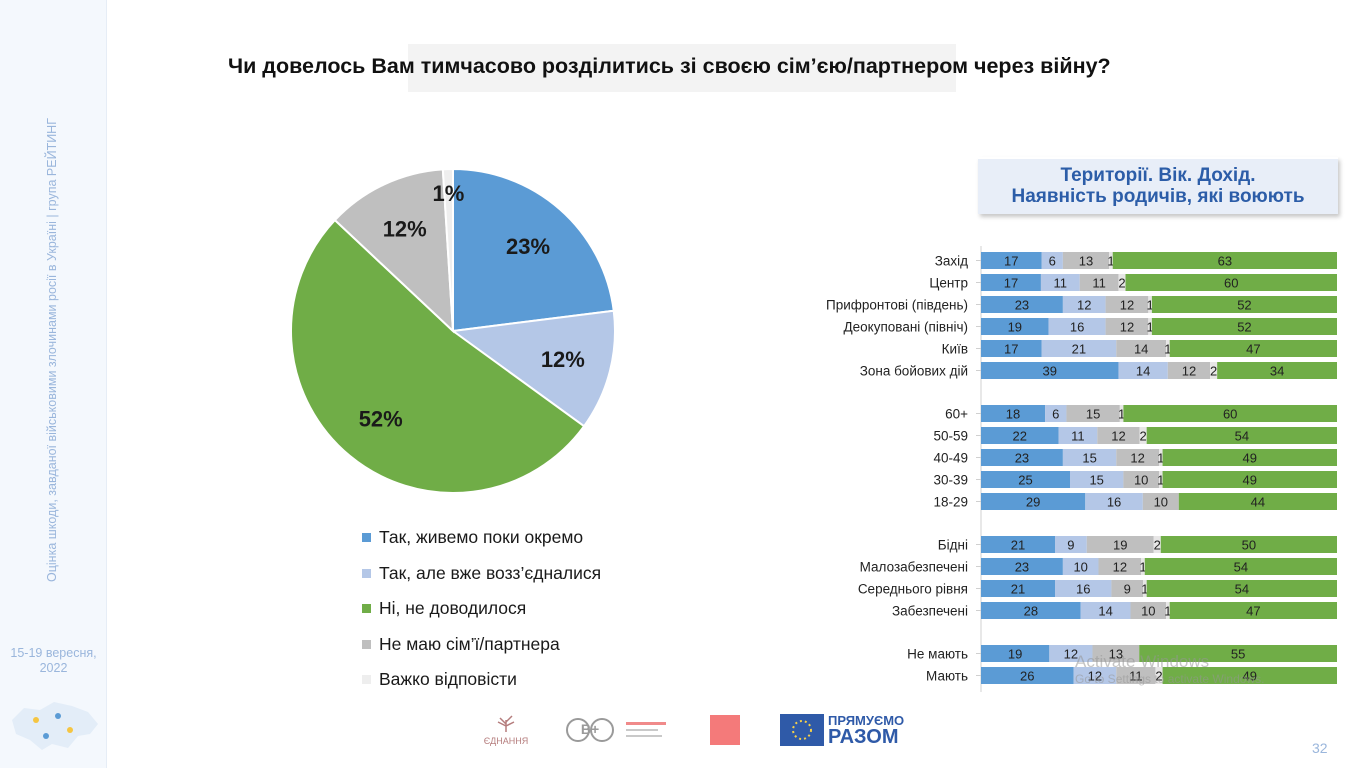  What do you see at coordinates (481, 538) in the screenshot?
I see `legend-item: Так, живемо поки окремо` at bounding box center [481, 538].